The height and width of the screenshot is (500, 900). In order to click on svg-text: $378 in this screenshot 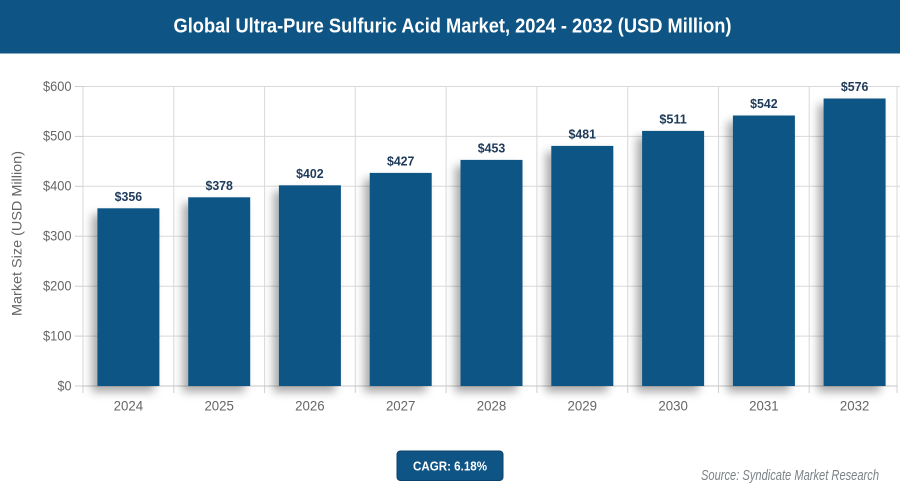, I will do `click(219, 185)`.